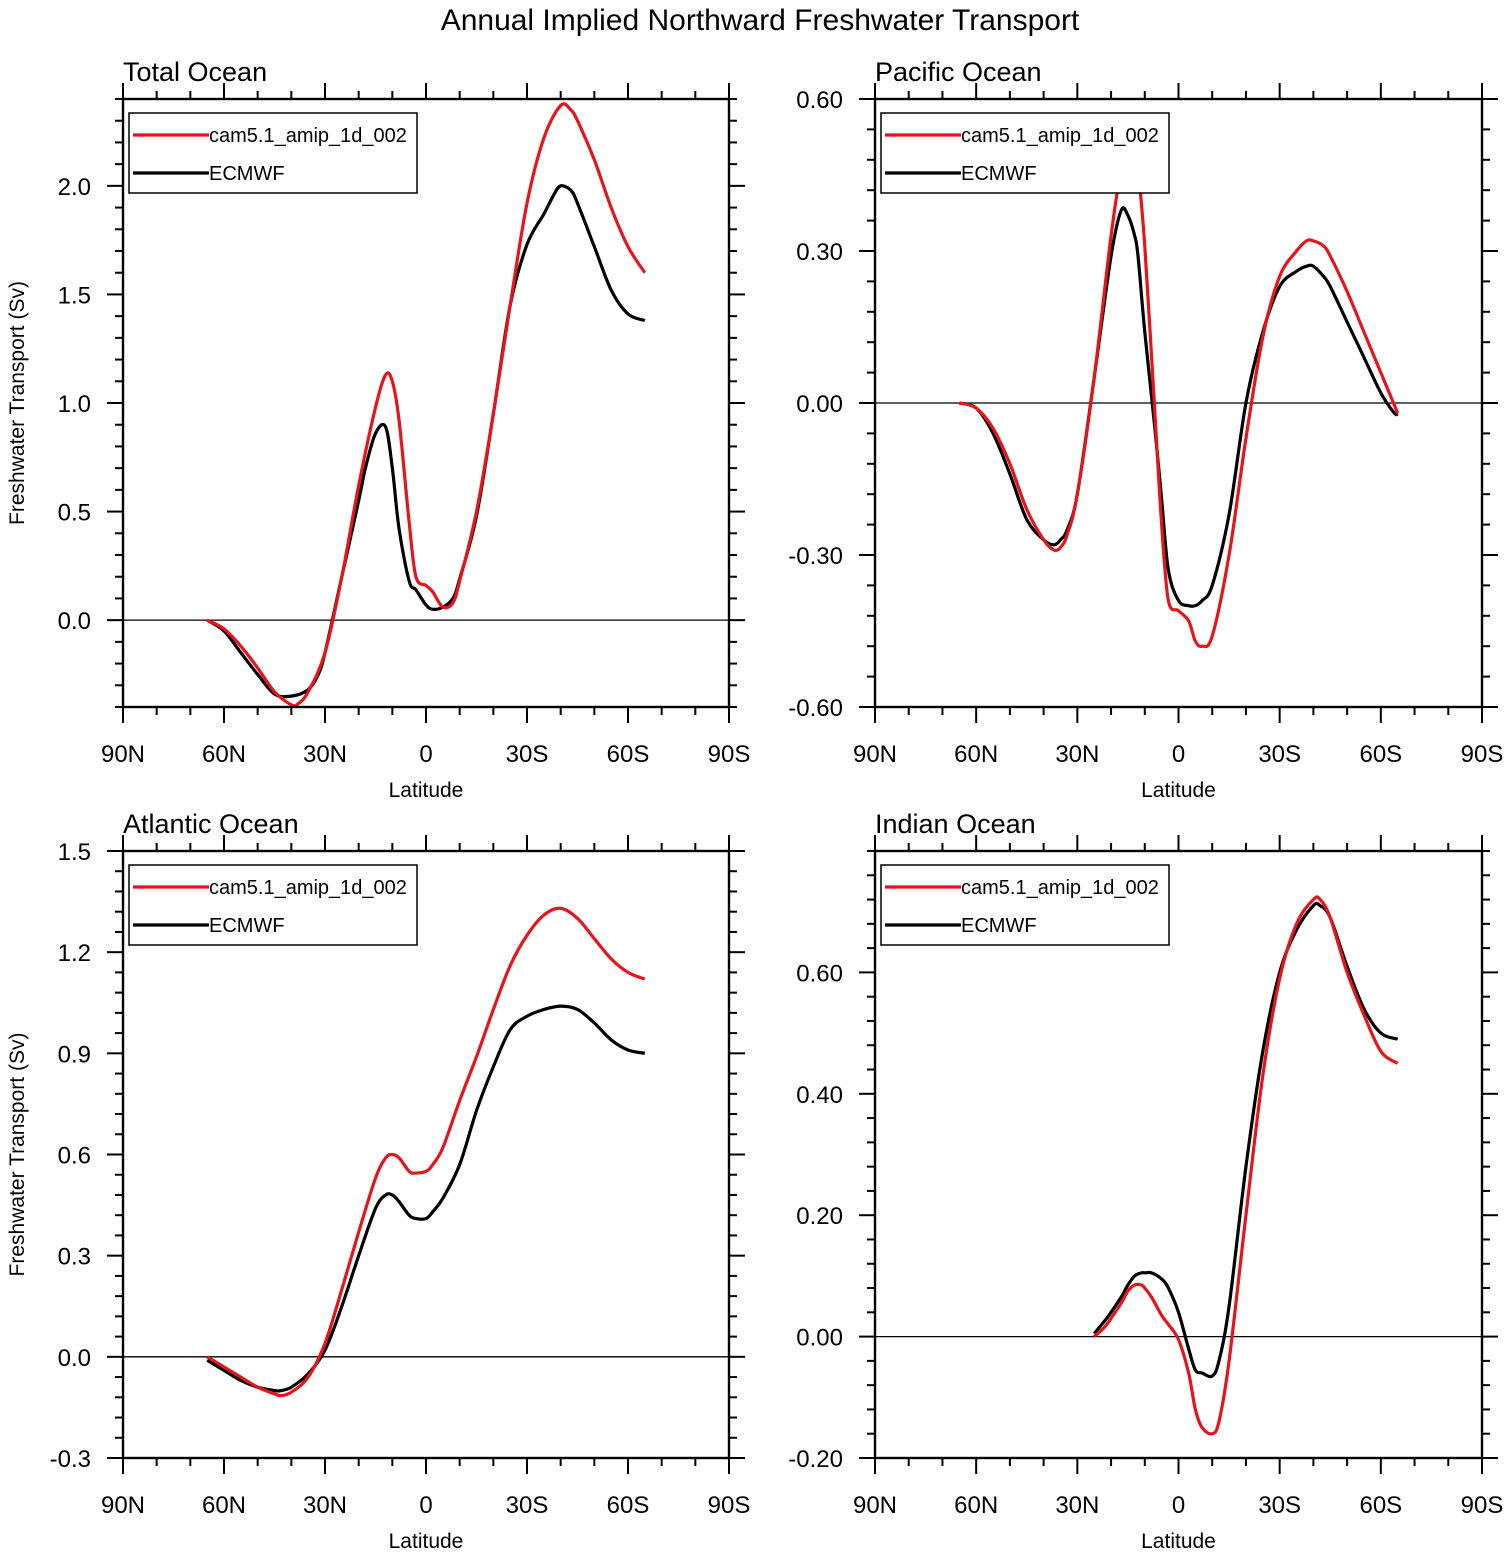 The width and height of the screenshot is (1511, 1555). I want to click on y-tick-label: 0.3, so click(74, 1257).